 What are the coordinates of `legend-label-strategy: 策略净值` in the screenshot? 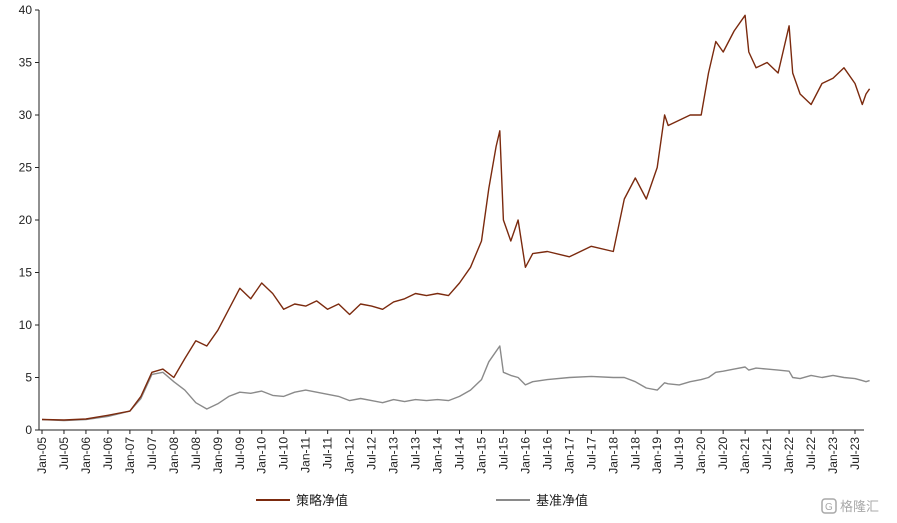 It's located at (322, 501).